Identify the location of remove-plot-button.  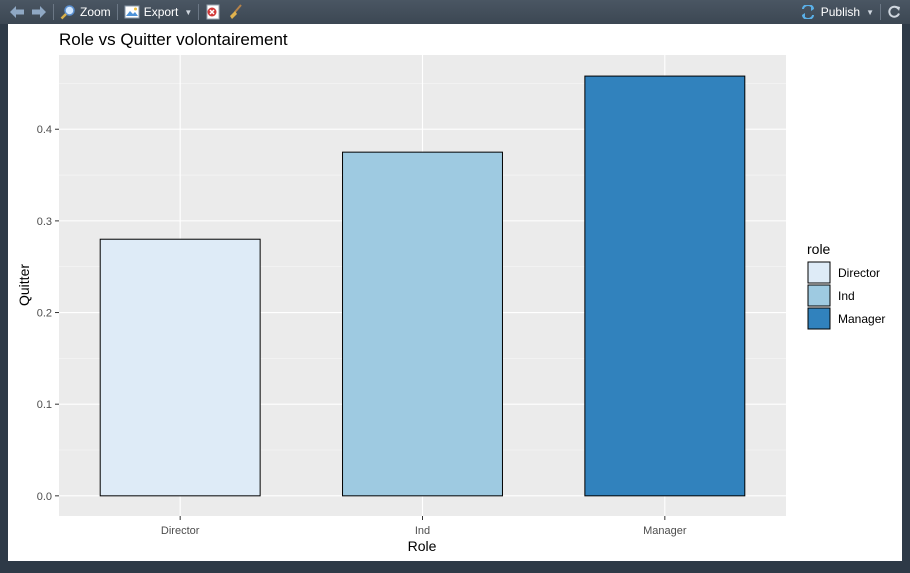
(213, 12).